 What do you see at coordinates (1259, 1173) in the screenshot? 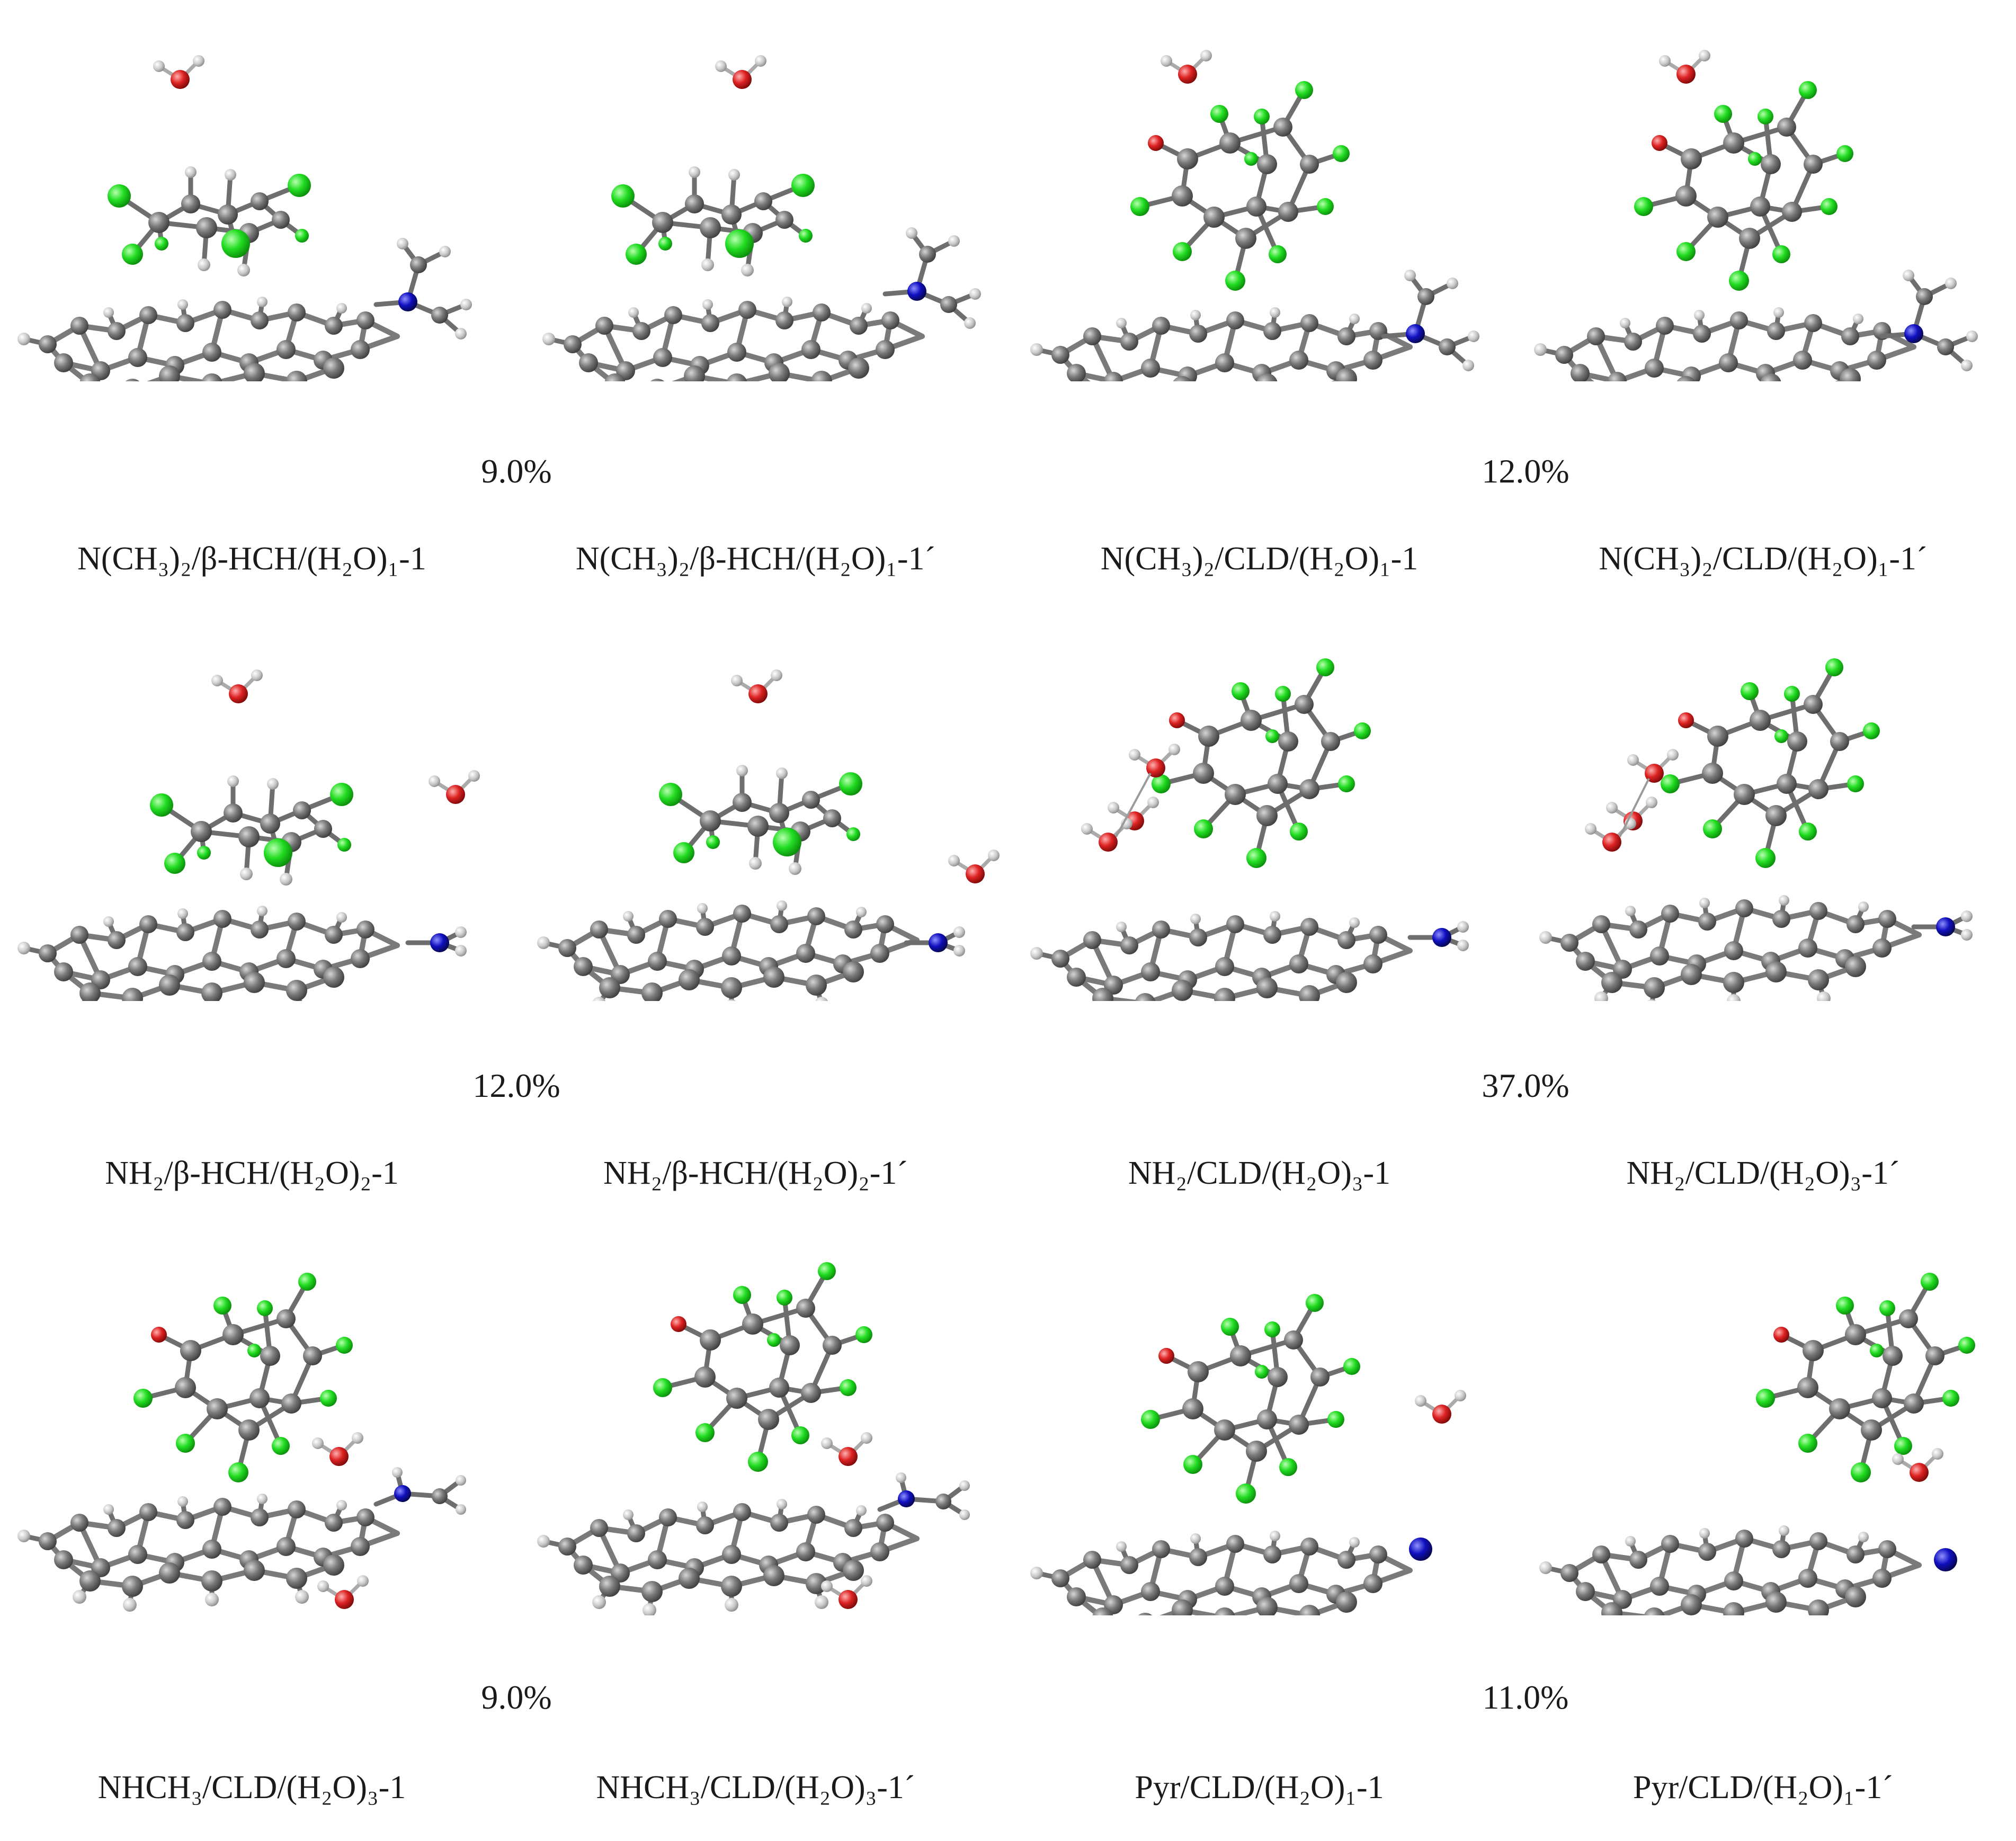
I see `structure-caption: NH₂/CLD/(H₂O)₃-1` at bounding box center [1259, 1173].